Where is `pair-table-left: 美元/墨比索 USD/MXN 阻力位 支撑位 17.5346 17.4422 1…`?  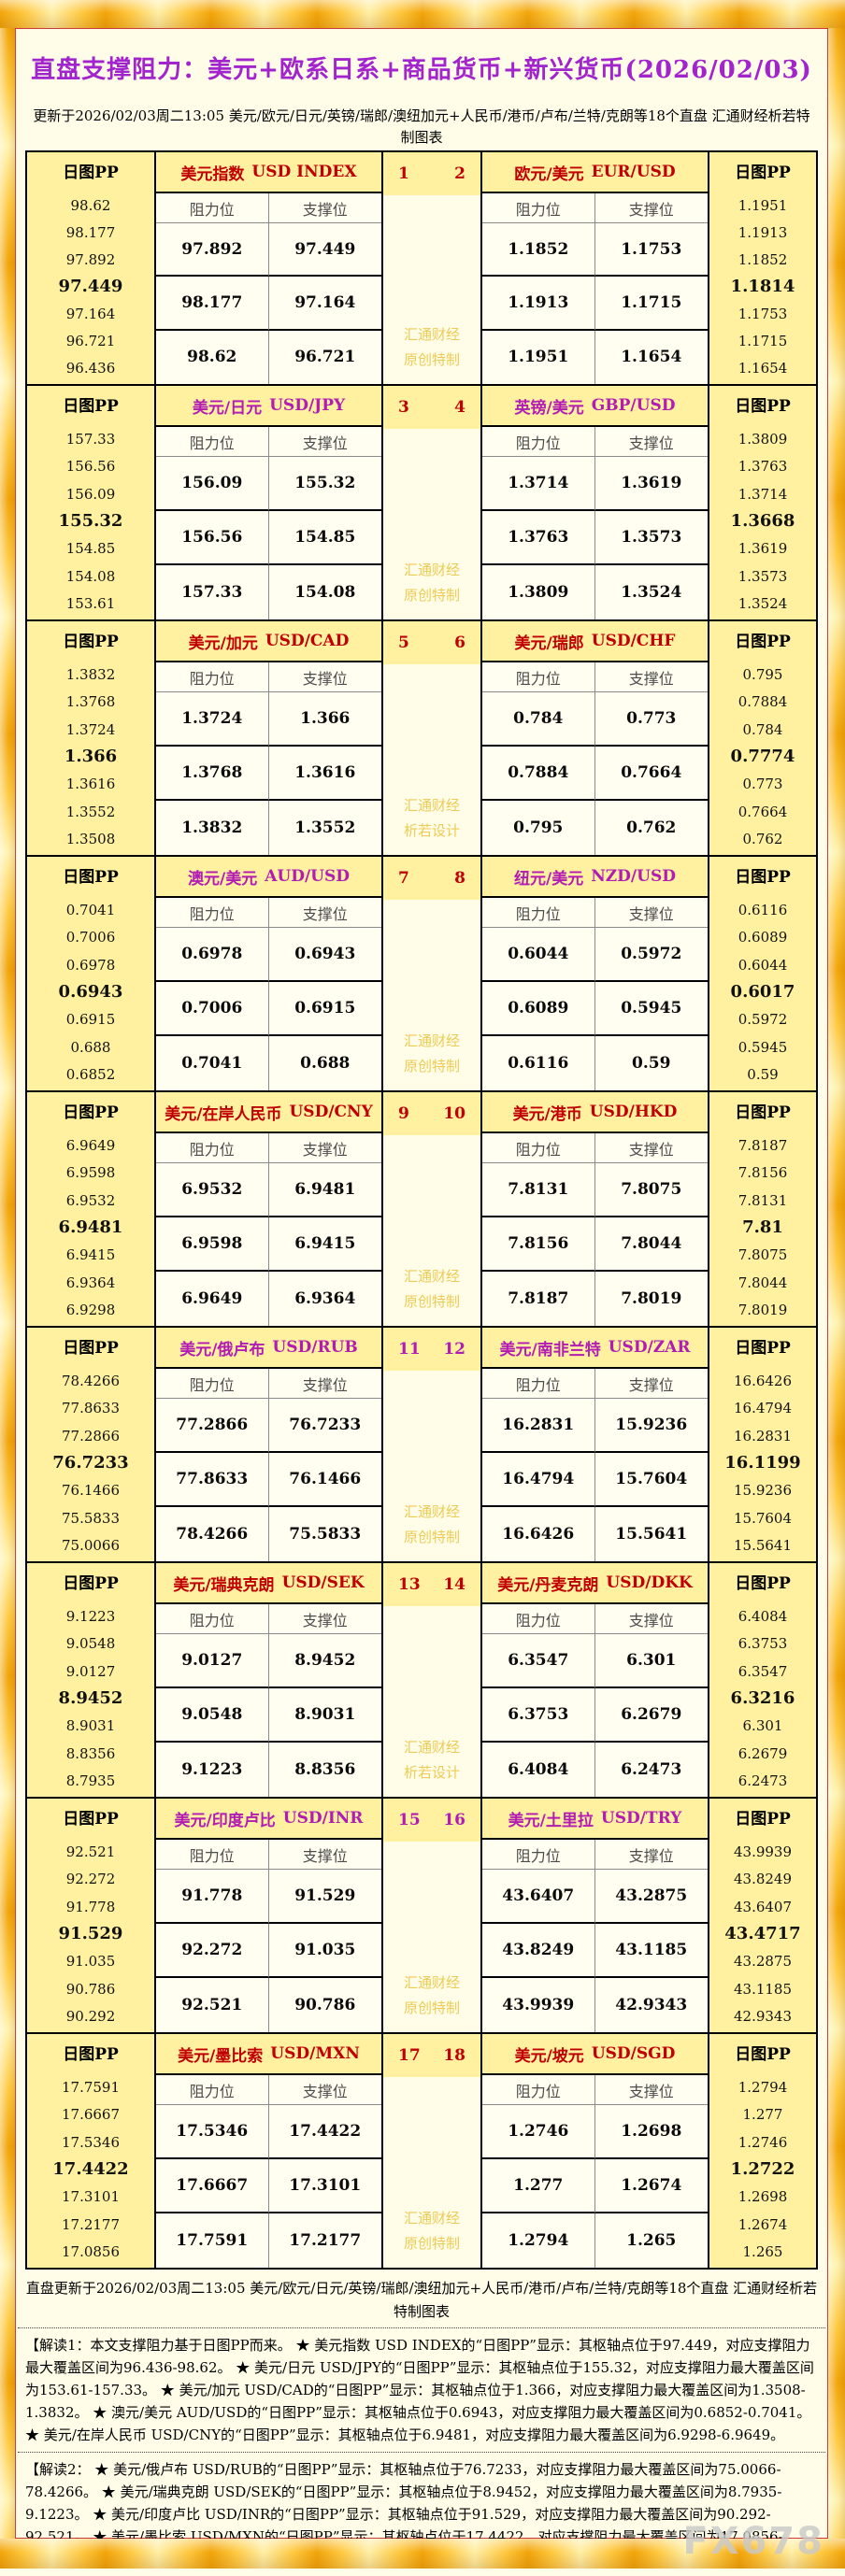 pair-table-left: 美元/墨比索 USD/MXN 阻力位 支撑位 17.5346 17.4422 1… is located at coordinates (268, 2151).